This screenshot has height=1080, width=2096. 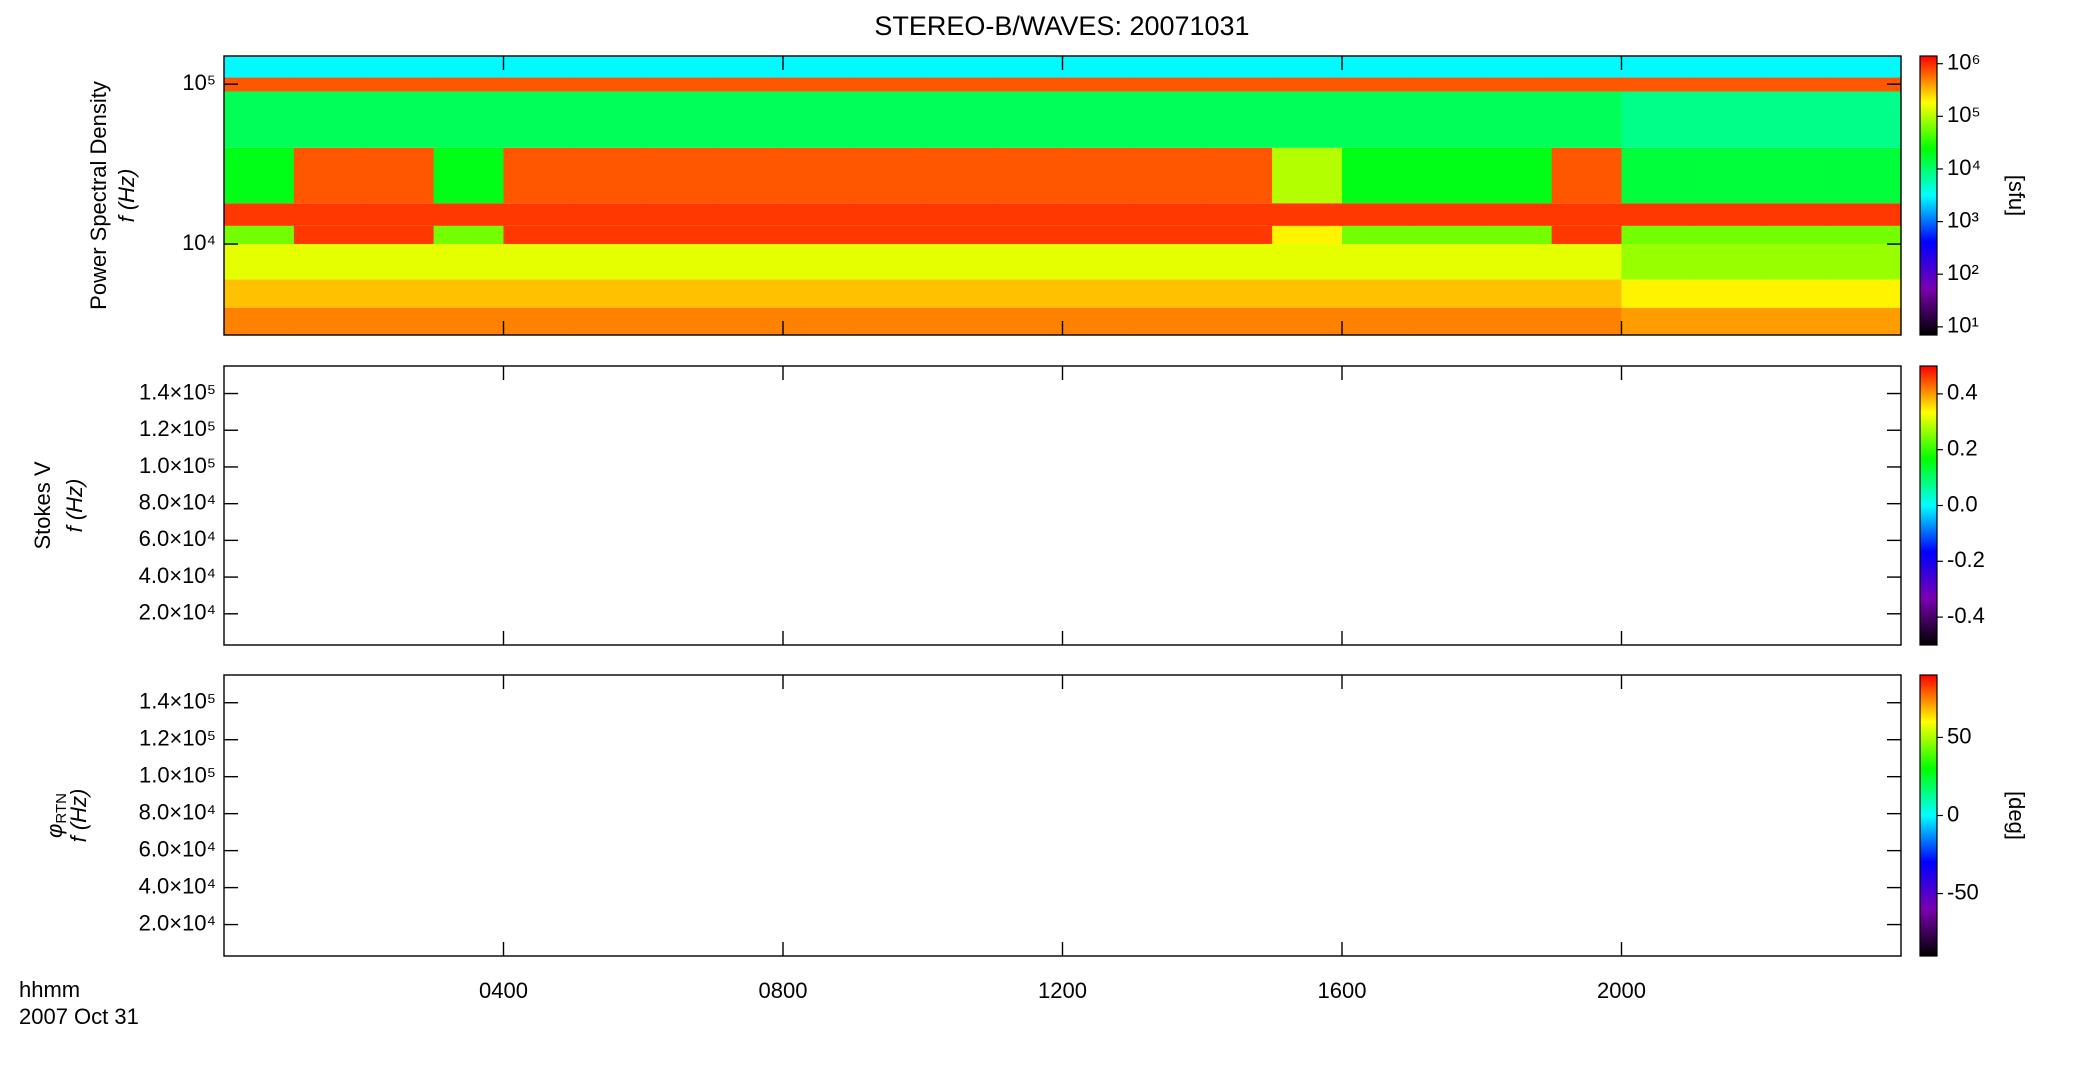 What do you see at coordinates (177, 701) in the screenshot?
I see `y-tick-label: 1.4×10⁵` at bounding box center [177, 701].